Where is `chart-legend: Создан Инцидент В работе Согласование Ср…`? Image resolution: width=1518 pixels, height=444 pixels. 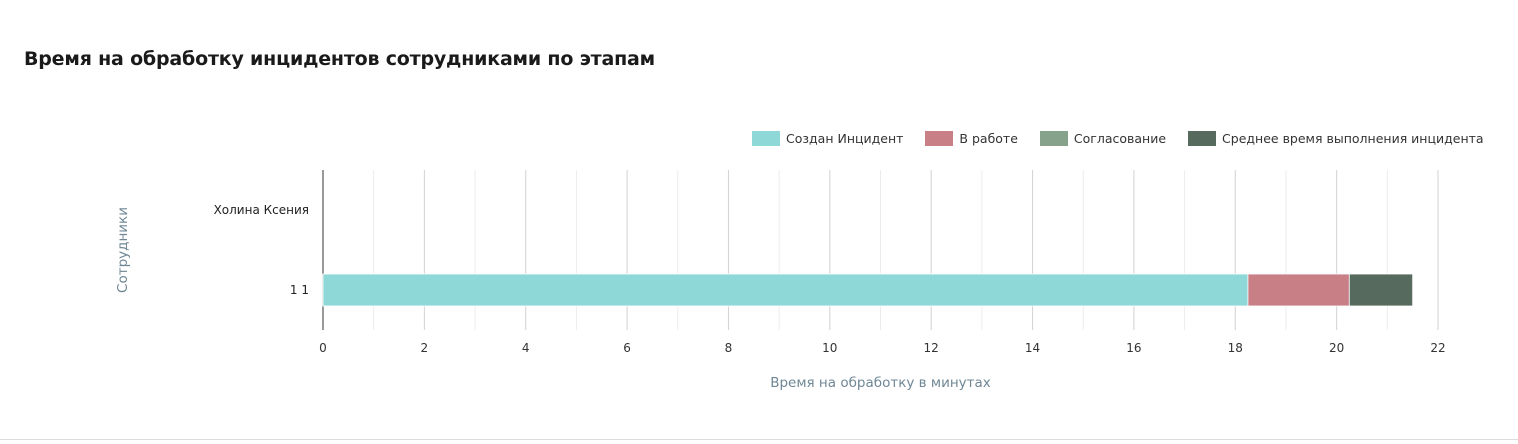 chart-legend: Создан Инцидент В работе Согласование Ср… is located at coordinates (1118, 138).